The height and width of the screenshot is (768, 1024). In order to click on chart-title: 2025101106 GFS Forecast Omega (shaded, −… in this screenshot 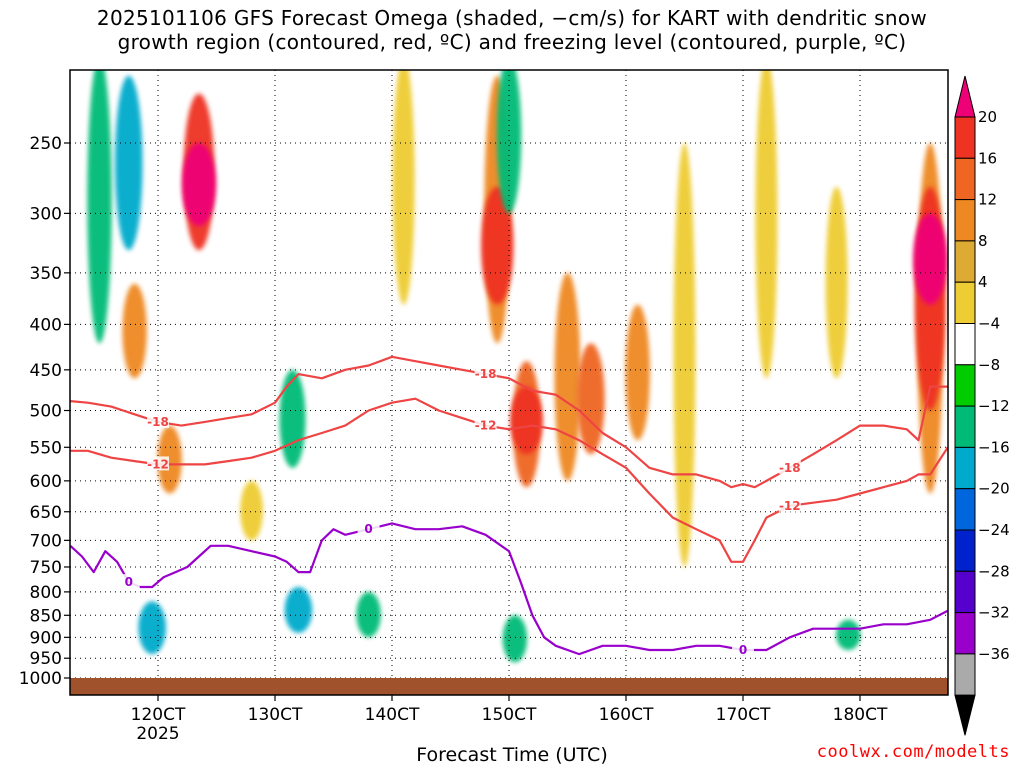, I will do `click(512, 30)`.